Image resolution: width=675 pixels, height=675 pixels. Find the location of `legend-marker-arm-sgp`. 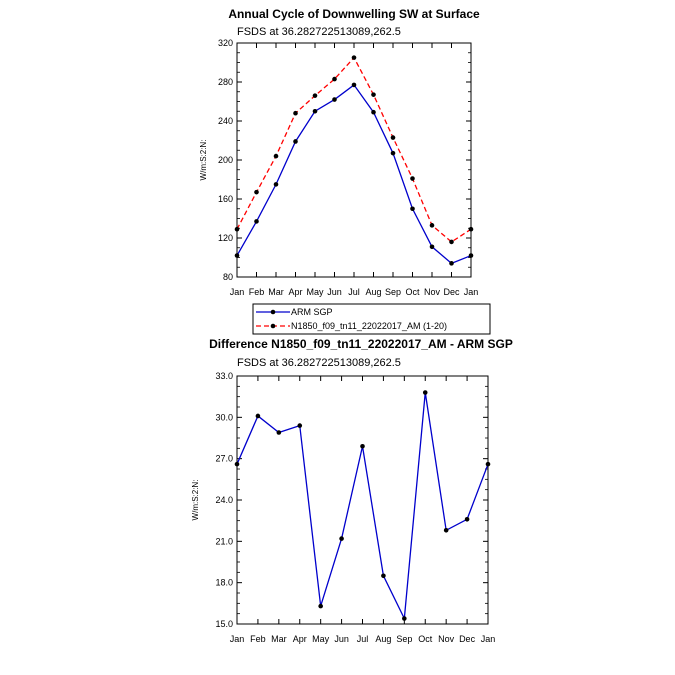

legend-marker-arm-sgp is located at coordinates (273, 312).